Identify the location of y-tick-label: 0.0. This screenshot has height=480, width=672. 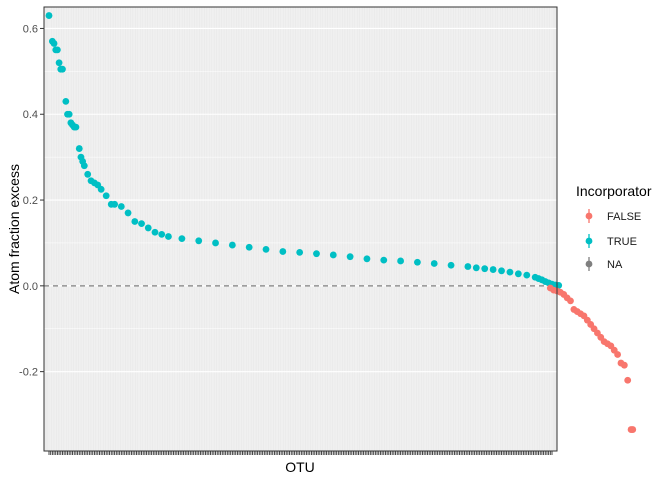
(30, 287).